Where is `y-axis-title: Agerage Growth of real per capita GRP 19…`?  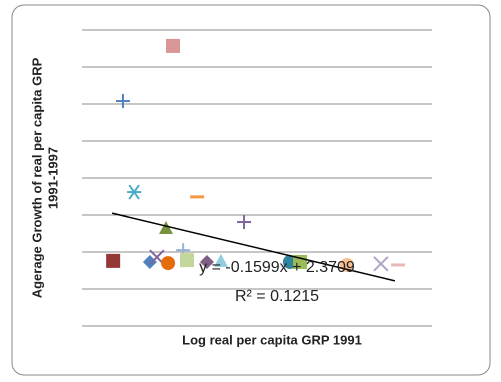
y-axis-title: Agerage Growth of real per capita GRP 19… is located at coordinates (44, 177).